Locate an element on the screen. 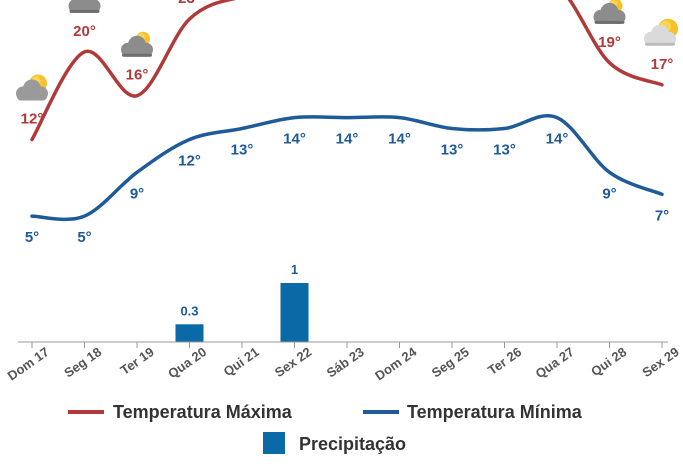 The image size is (683, 474). partly-cloudy-icon is located at coordinates (661, 32).